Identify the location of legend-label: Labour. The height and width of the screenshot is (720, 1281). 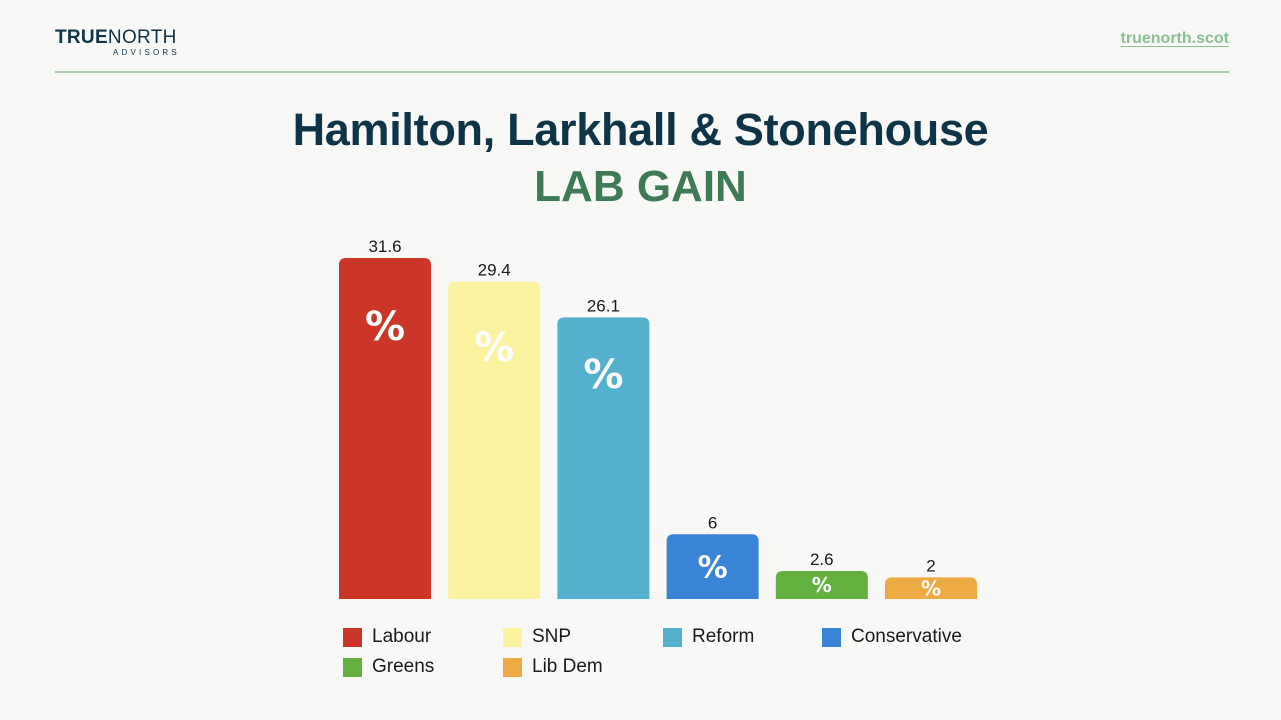
(402, 636).